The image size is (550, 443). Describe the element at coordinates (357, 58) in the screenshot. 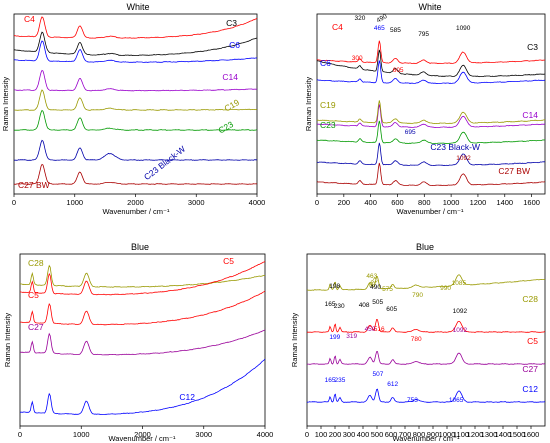

I see `peak-label: 300` at that location.